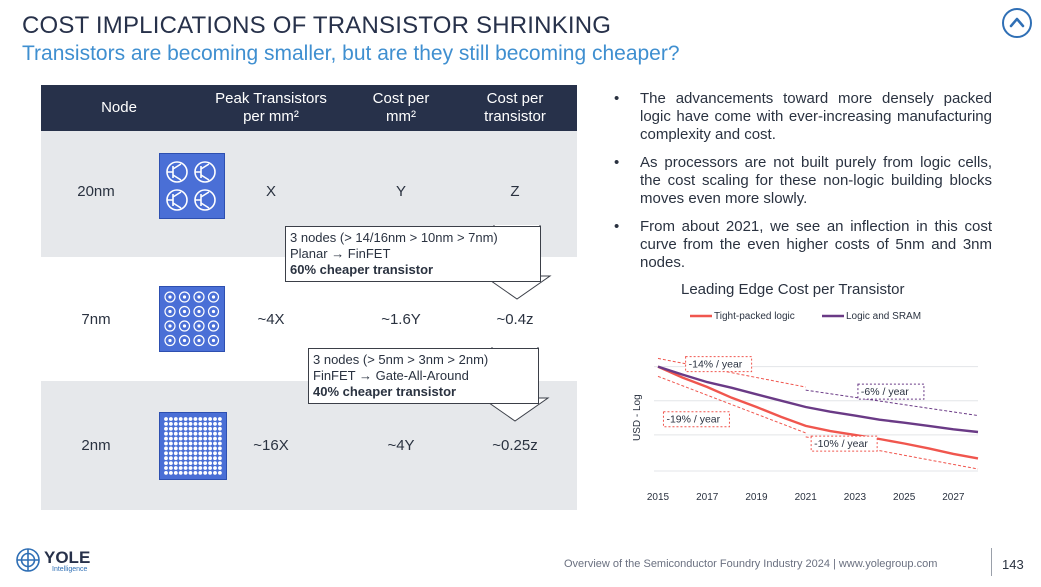 The image size is (1041, 587). Describe the element at coordinates (793, 289) in the screenshot. I see `chart-title: Leading Edge Cost per Transistor` at that location.